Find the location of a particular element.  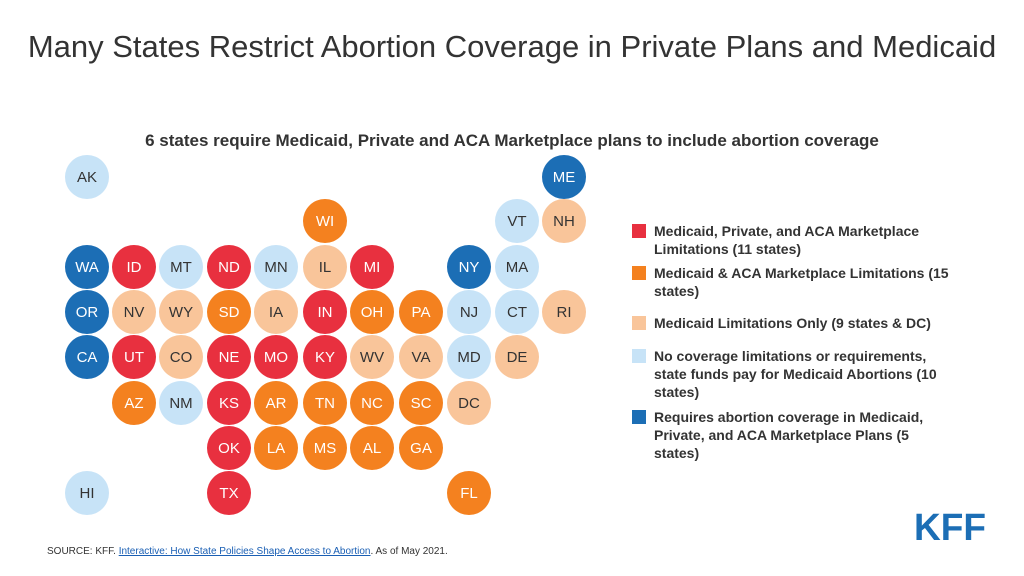

state-az: AZ is located at coordinates (134, 403).